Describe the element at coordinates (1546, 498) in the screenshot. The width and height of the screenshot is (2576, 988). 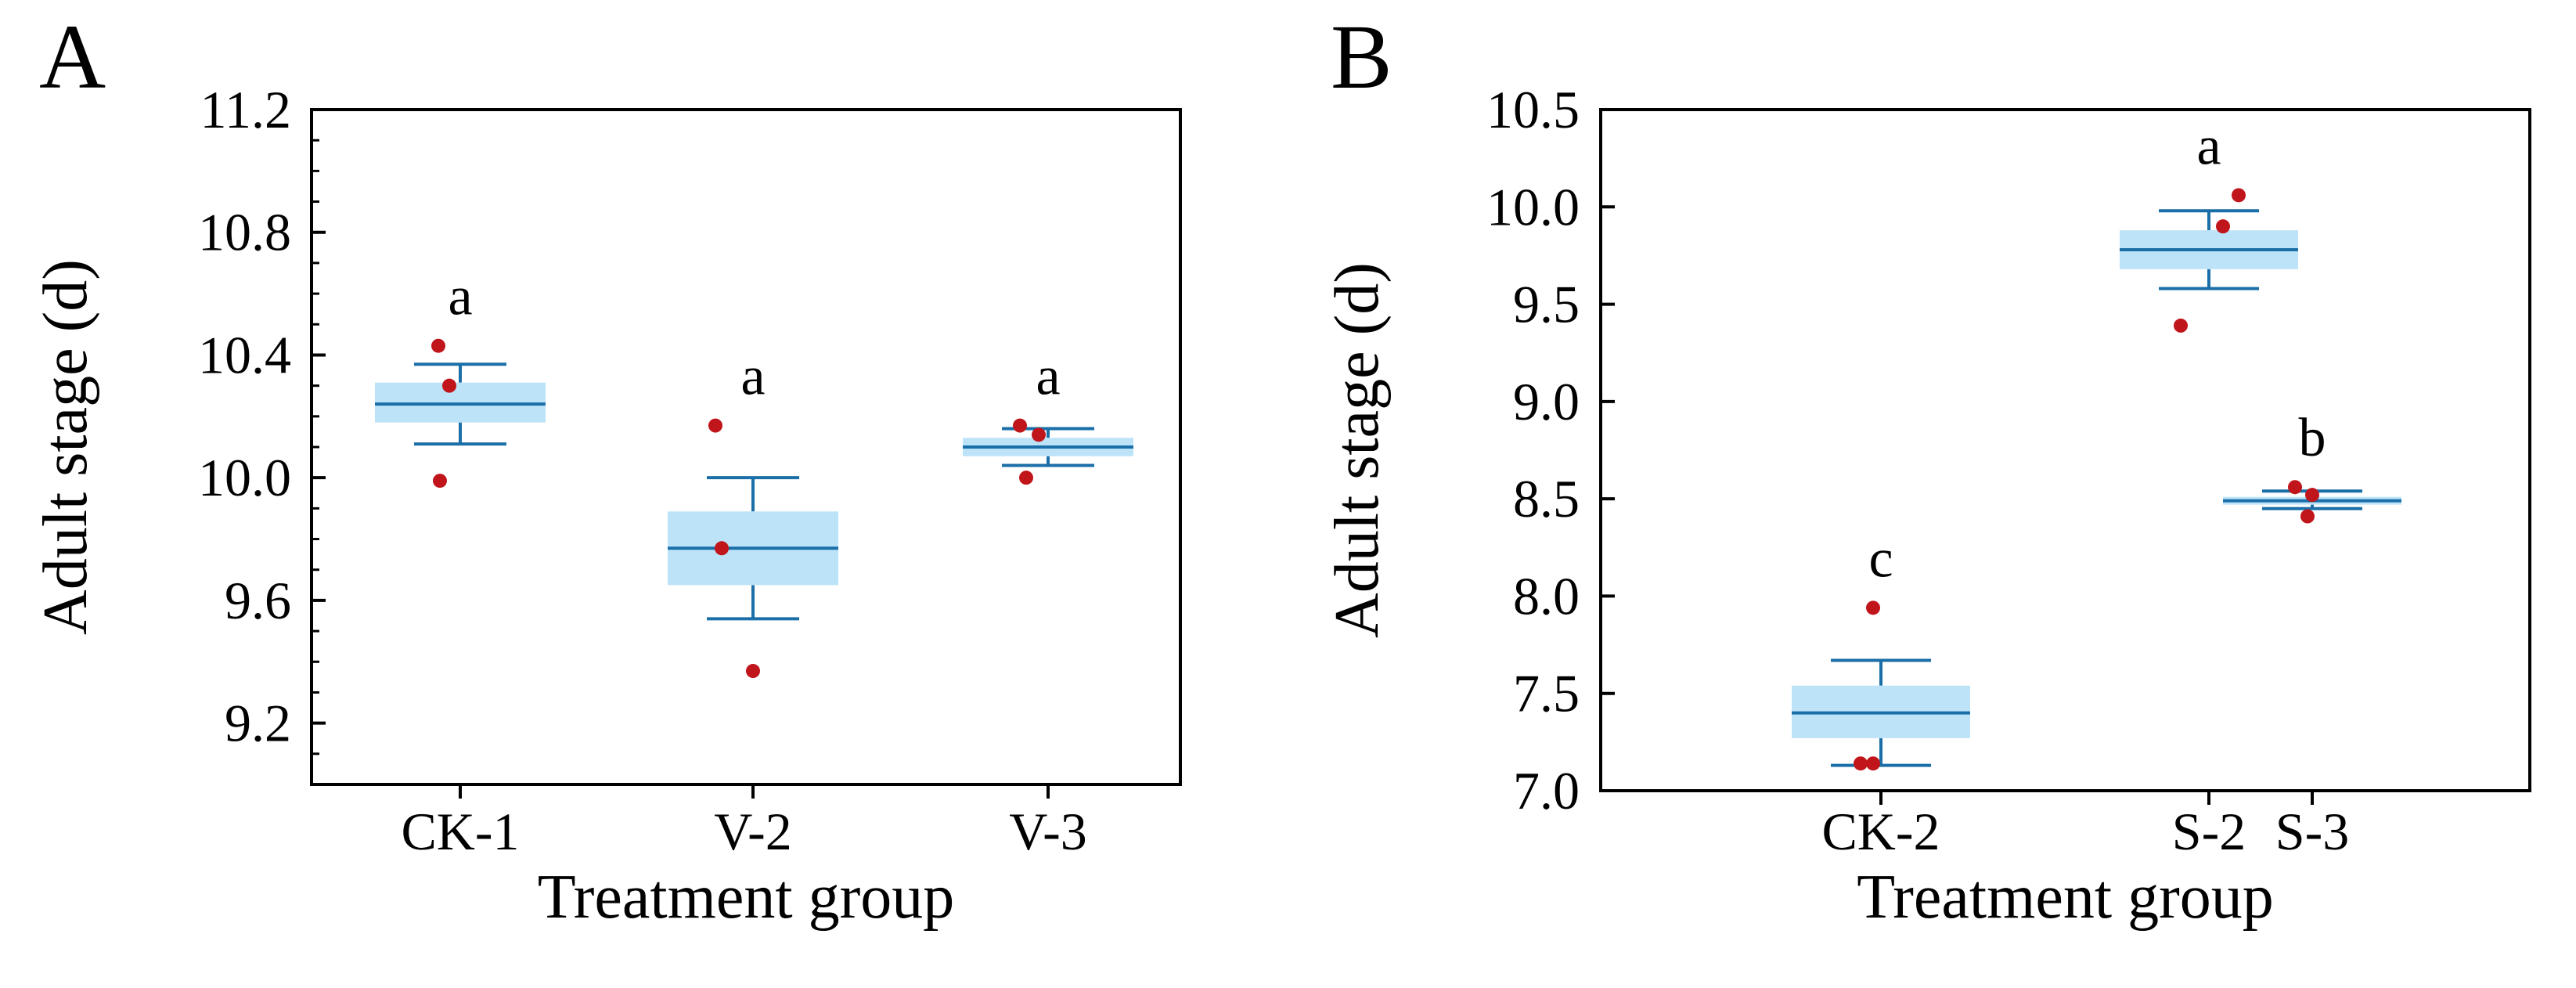
I see `y-tick-label: 8.5` at that location.